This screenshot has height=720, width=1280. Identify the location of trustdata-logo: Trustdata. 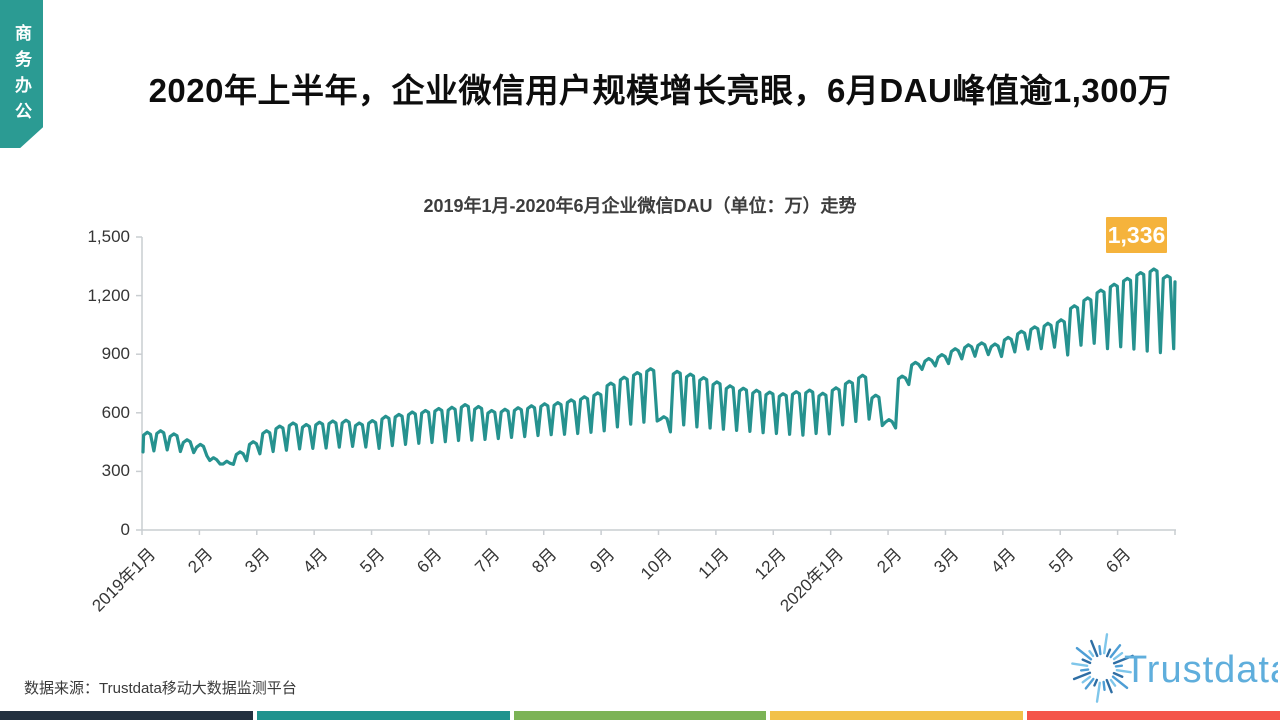
(1166, 668).